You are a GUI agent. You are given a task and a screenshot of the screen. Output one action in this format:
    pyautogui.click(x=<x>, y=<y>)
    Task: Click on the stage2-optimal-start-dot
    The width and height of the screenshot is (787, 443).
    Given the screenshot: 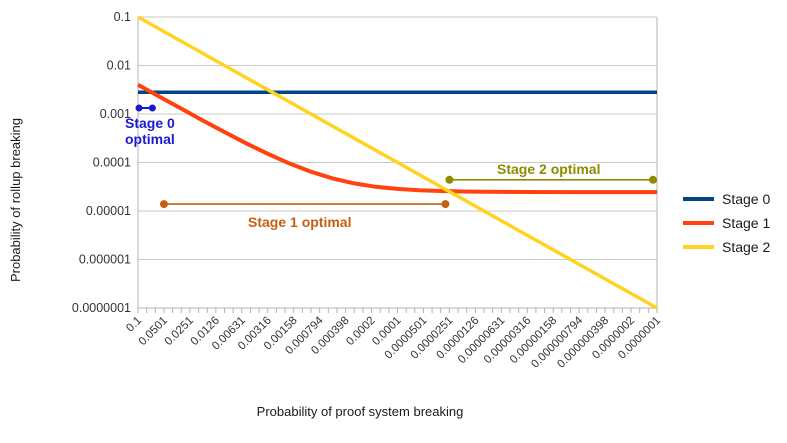 What is the action you would take?
    pyautogui.click(x=449, y=179)
    